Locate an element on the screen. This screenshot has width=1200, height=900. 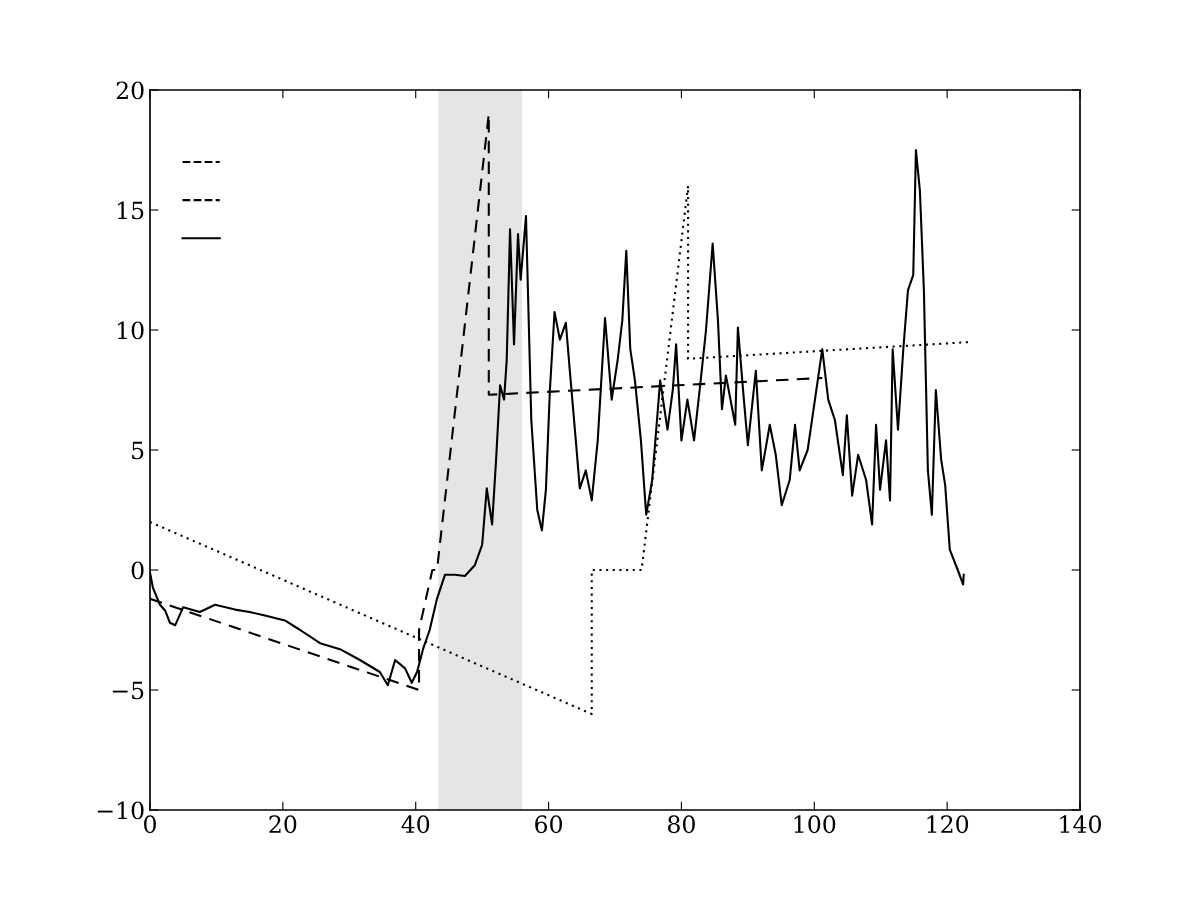
y-tick-label: 0 is located at coordinates (137, 570).